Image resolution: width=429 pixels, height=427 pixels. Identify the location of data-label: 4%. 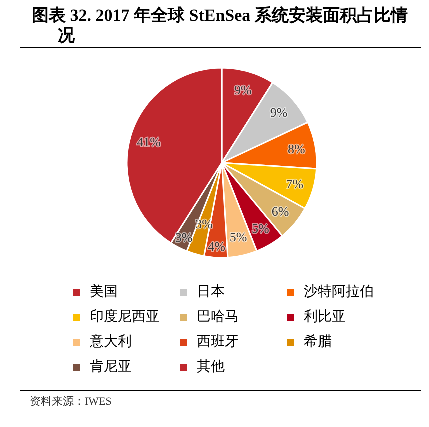
(217, 246).